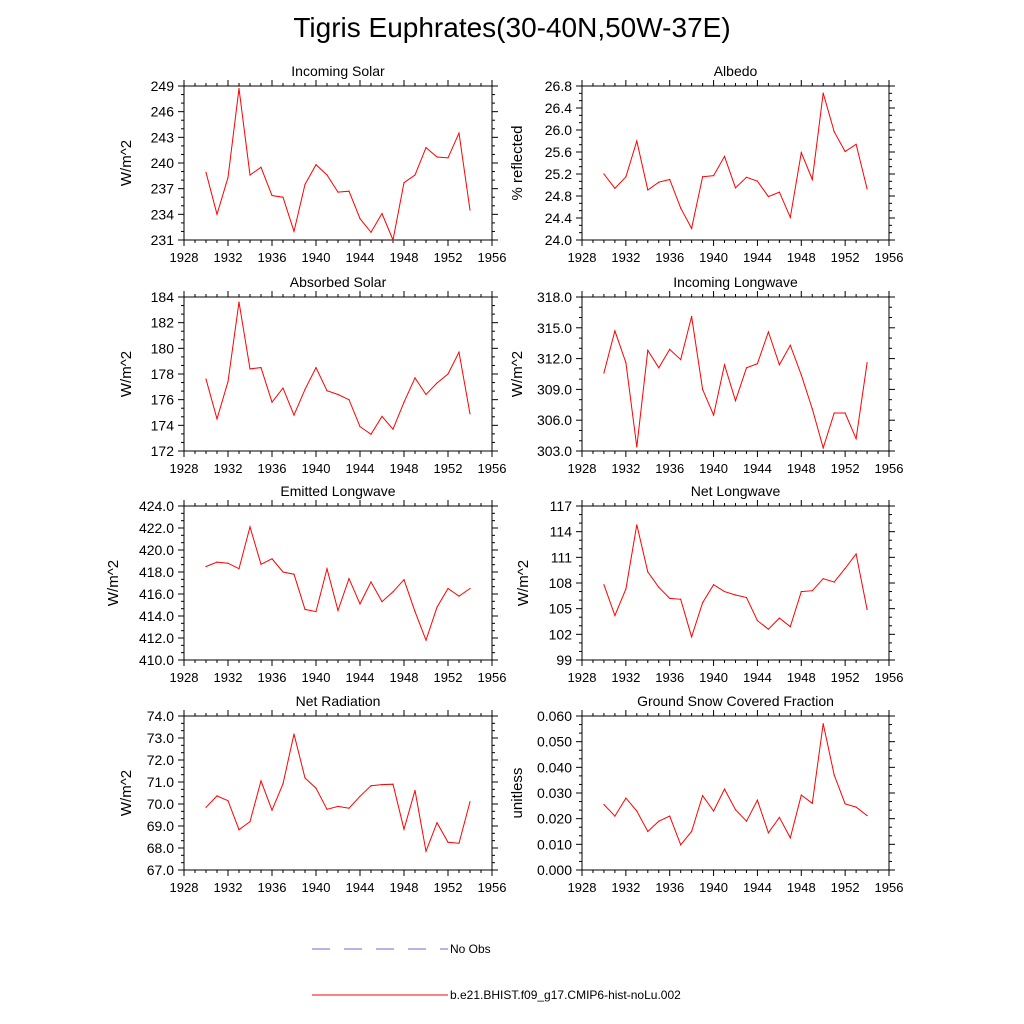 This screenshot has width=1024, height=1024. Describe the element at coordinates (163, 348) in the screenshot. I see `y-tick-label: 180` at that location.